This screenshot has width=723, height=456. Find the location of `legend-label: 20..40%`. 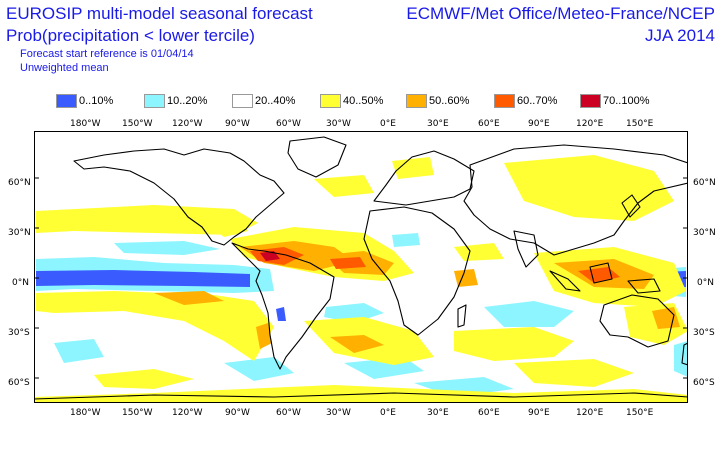

legend-label: 20..40% is located at coordinates (275, 101).